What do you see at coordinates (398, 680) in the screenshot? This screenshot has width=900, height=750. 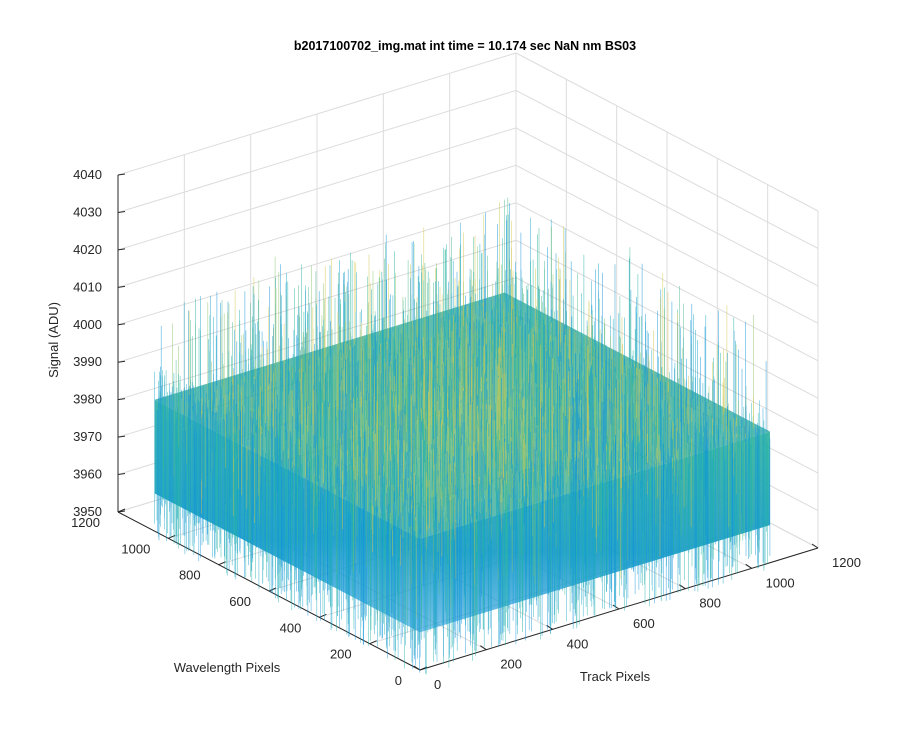 I see `y-tick-label: 0` at bounding box center [398, 680].